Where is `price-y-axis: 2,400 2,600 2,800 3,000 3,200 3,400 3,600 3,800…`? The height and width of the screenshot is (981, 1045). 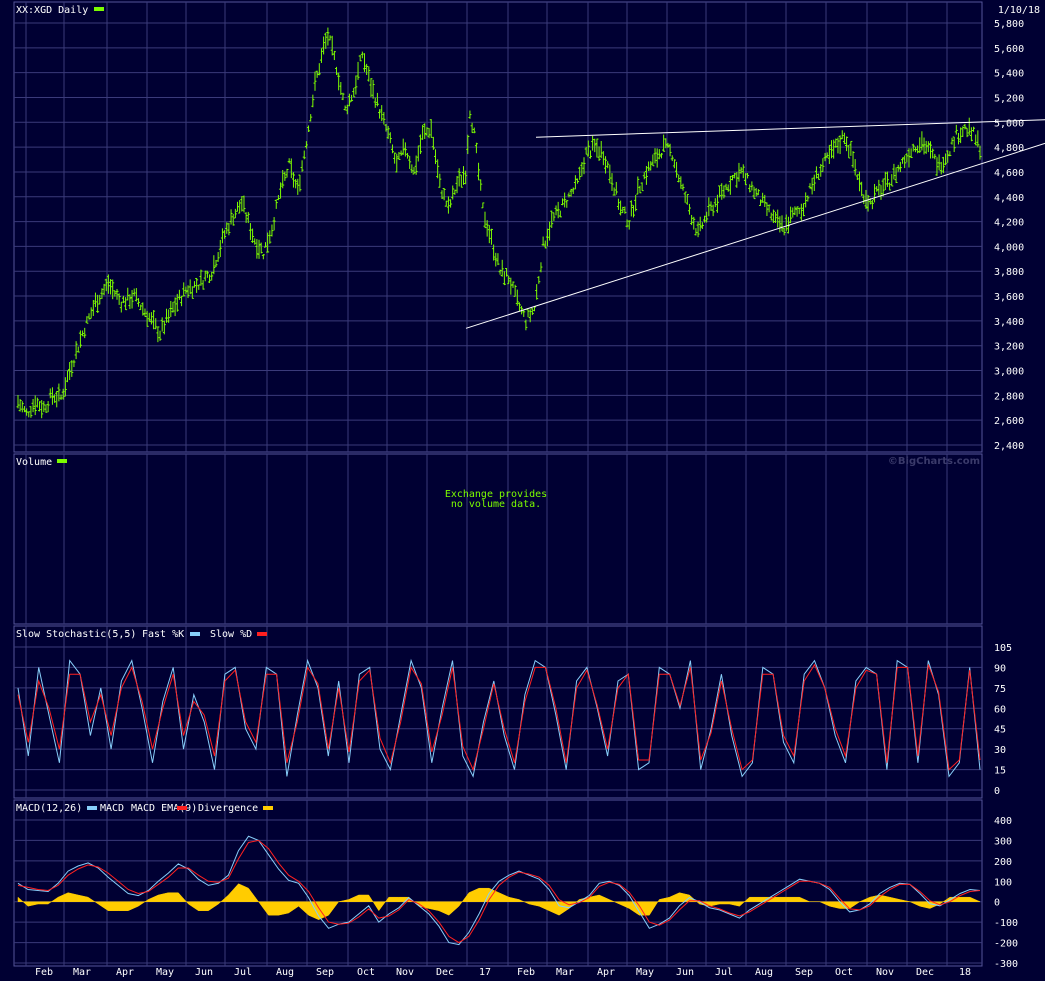 price-y-axis: 2,400 2,600 2,800 3,000 3,200 3,400 3,600 3,800… is located at coordinates (1009, 235).